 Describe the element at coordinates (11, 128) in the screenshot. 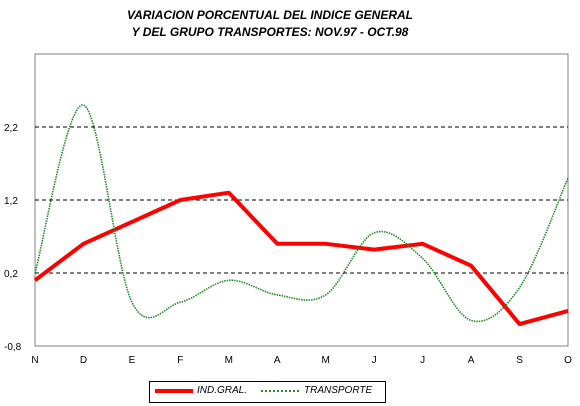

I see `y-tick-label: 2,2` at that location.